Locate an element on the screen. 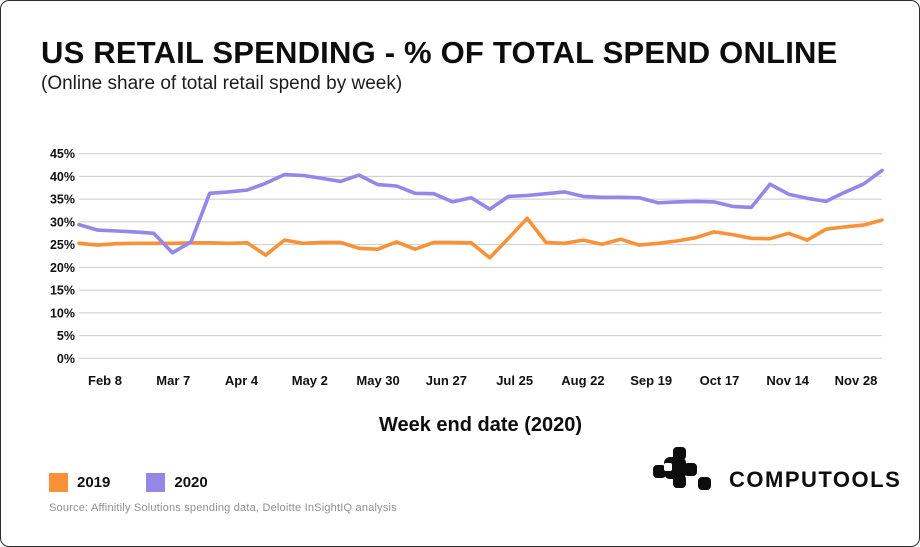  y-tick-label: 15% is located at coordinates (62, 291).